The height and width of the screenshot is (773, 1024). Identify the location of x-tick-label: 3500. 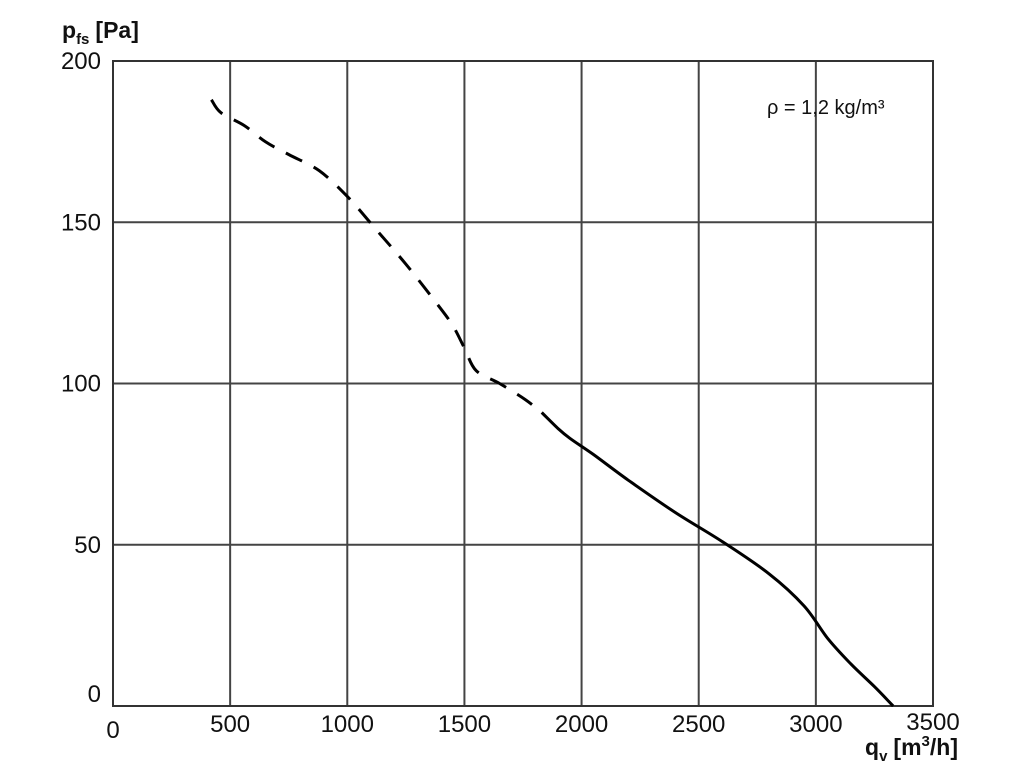
(932, 722).